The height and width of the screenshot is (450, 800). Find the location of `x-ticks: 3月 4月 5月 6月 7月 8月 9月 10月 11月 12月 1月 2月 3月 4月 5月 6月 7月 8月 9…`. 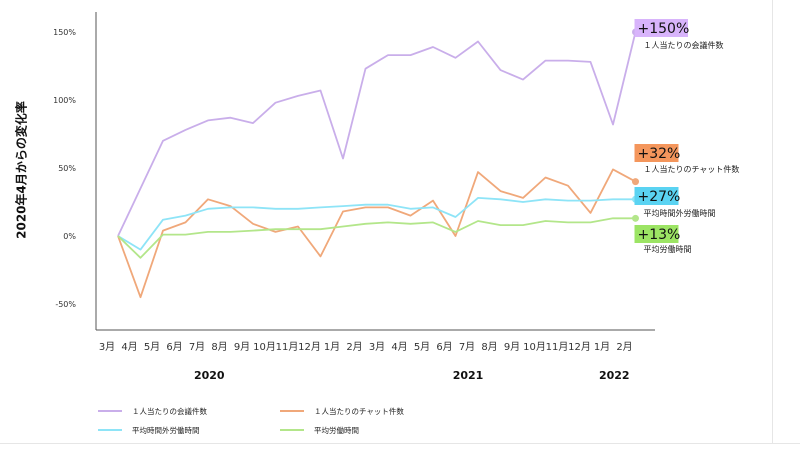

x-ticks: 3月 4月 5月 6月 7月 8月 9月 10月 11月 12月 1月 2月 3月 4月 5月 6月 7月 8月 9… is located at coordinates (366, 347).